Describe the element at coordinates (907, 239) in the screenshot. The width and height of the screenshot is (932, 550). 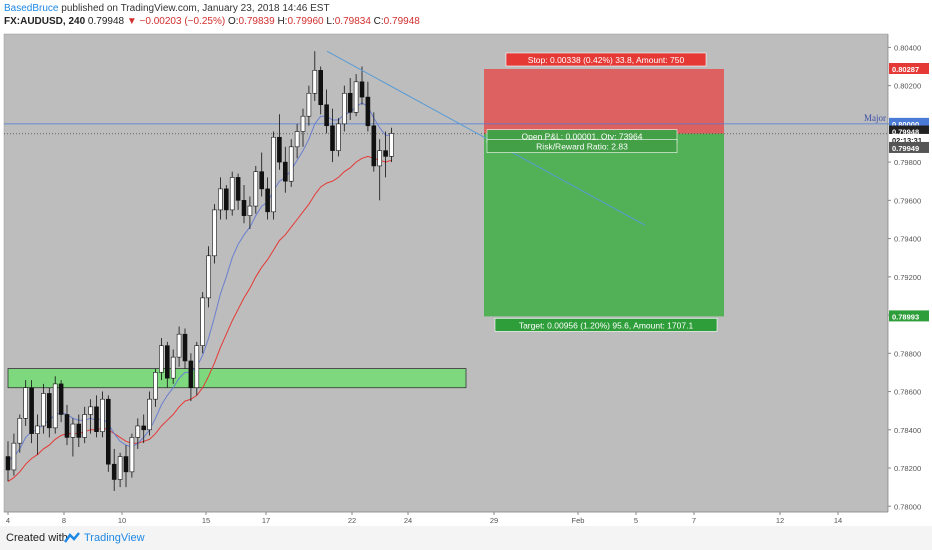
I see `y-tick-label: 0.79400` at that location.